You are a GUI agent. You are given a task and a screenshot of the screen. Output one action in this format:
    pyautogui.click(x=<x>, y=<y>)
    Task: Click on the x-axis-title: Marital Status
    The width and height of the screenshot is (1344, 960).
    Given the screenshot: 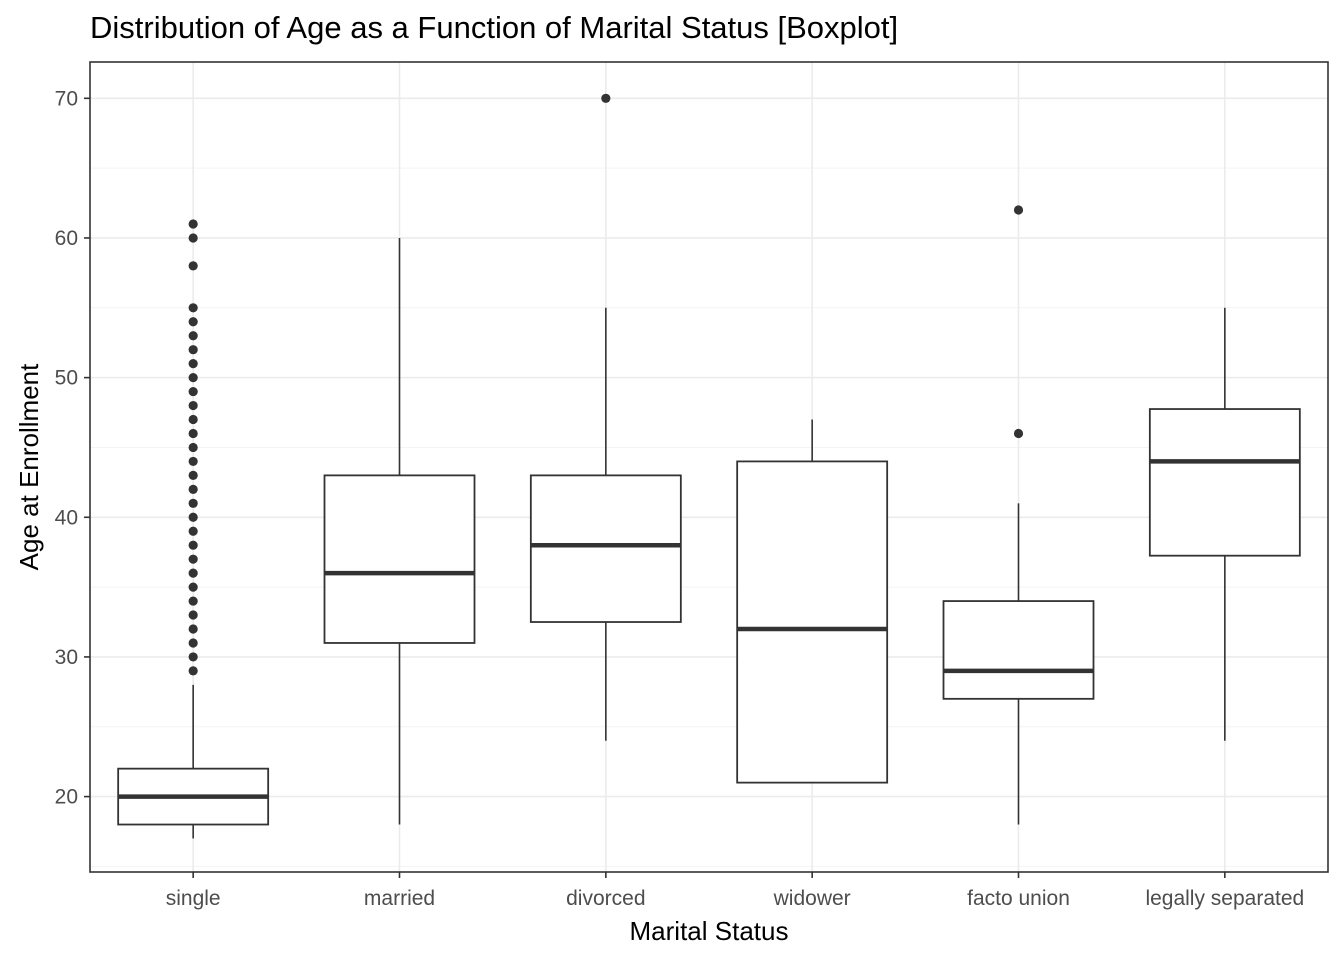 What is the action you would take?
    pyautogui.click(x=709, y=931)
    